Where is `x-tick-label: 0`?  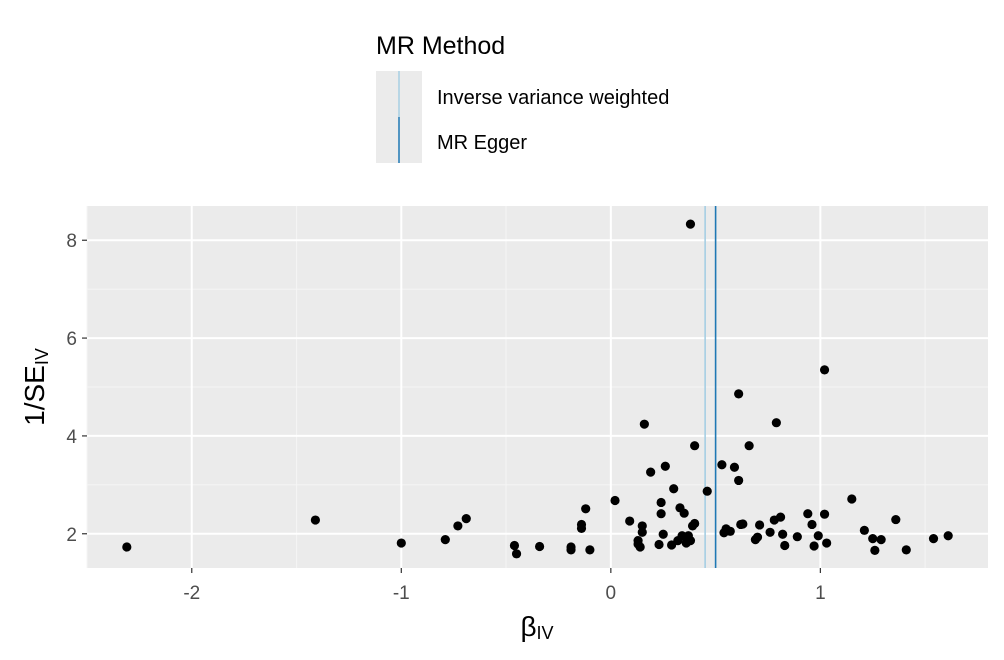 x-tick-label: 0 is located at coordinates (611, 593).